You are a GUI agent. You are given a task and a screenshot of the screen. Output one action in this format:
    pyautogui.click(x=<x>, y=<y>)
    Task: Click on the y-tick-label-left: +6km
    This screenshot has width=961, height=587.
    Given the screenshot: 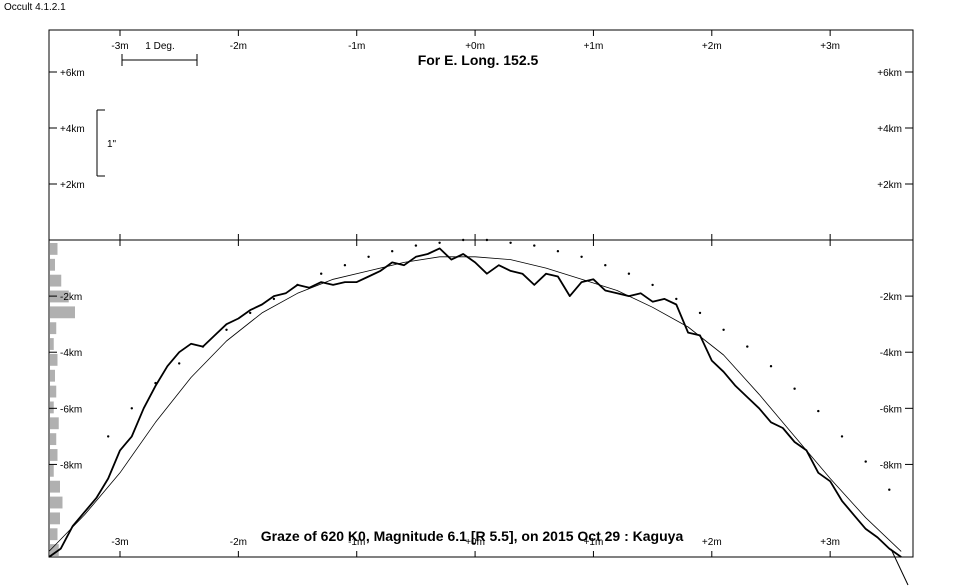 What is the action you would take?
    pyautogui.click(x=72, y=73)
    